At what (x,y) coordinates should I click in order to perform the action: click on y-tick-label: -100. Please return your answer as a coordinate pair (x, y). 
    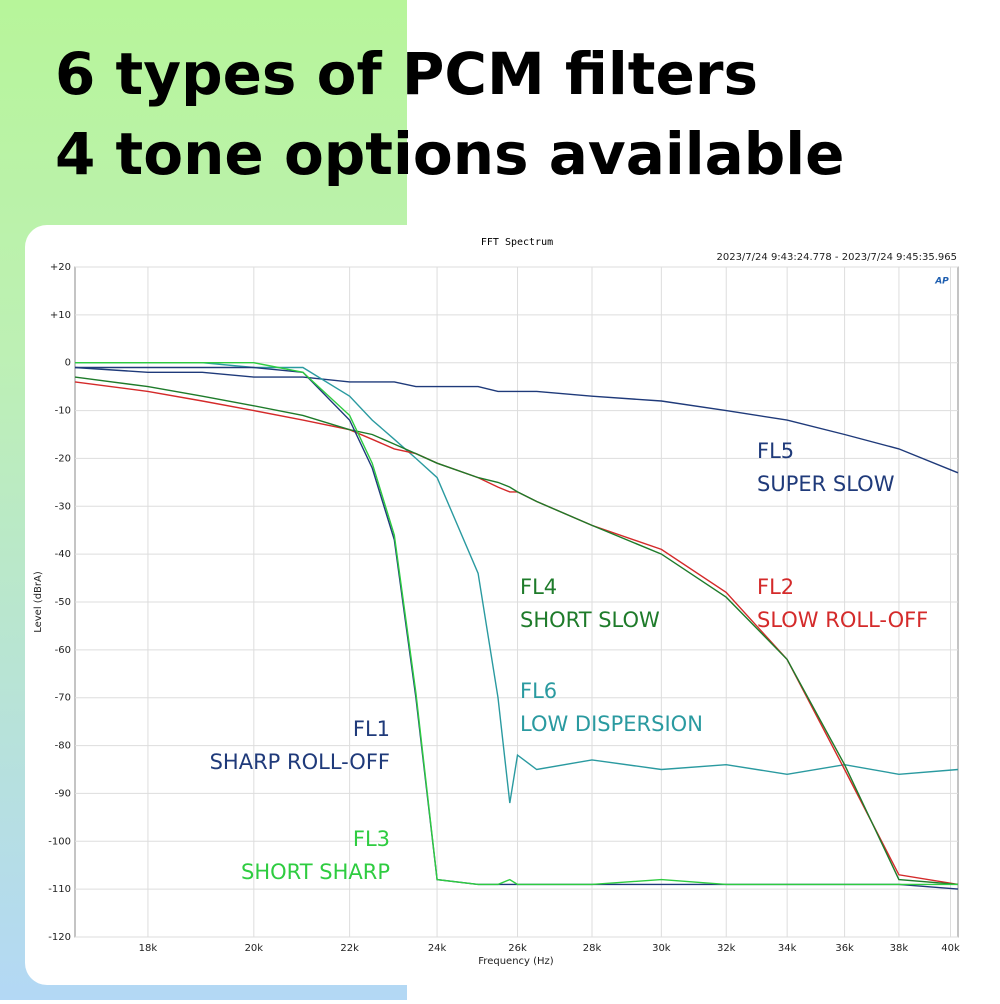
    Looking at the image, I should click on (59, 841).